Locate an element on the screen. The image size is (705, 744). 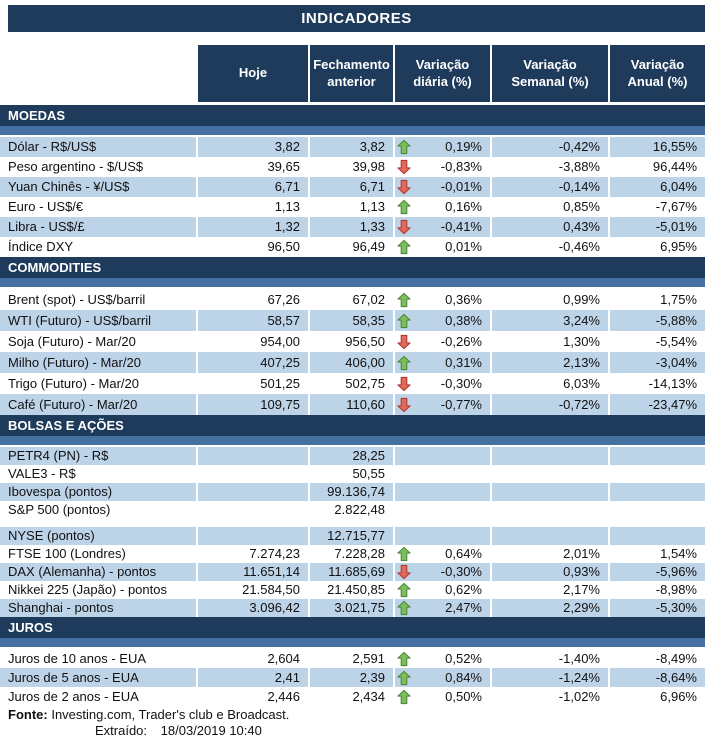
table-row: NYSE (pontos) 12.715,77 is located at coordinates (352, 536).